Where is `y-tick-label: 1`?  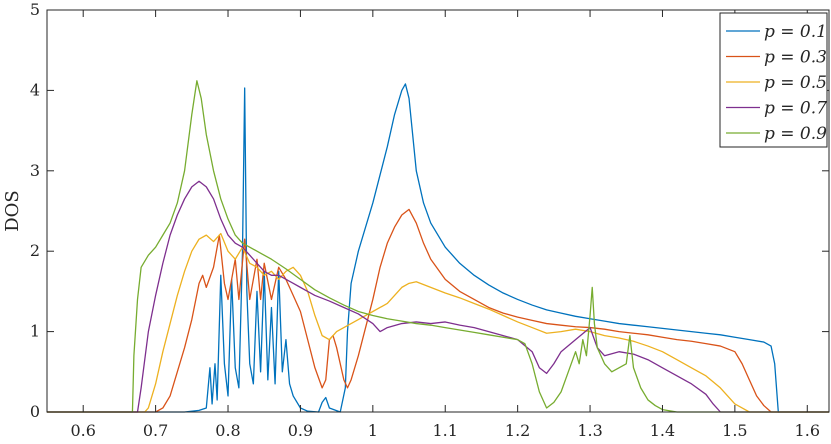 y-tick-label: 1 is located at coordinates (35, 331).